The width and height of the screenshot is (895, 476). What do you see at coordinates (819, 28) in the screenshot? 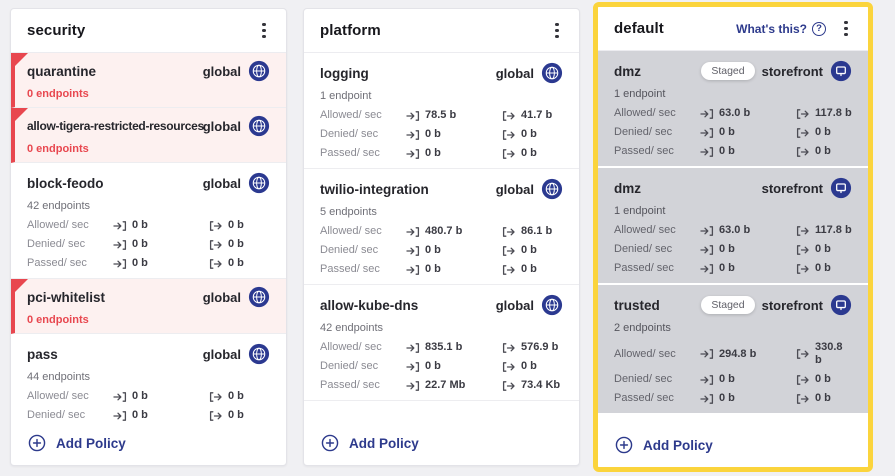
I see `help-circle-icon` at bounding box center [819, 28].